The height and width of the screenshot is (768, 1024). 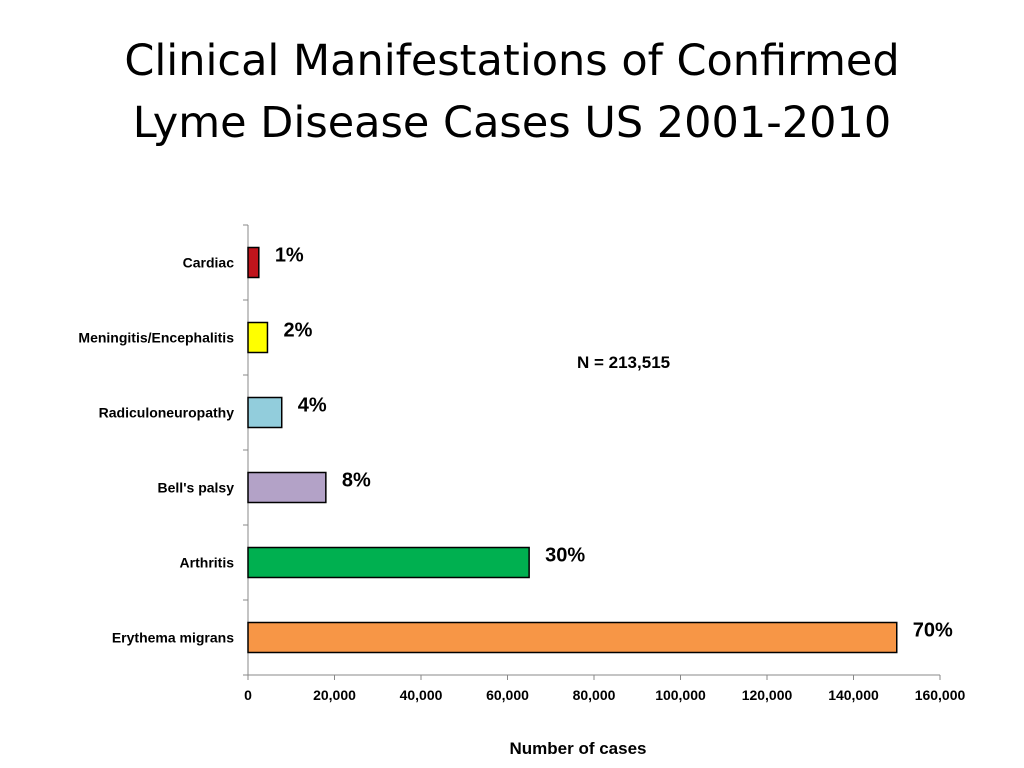 I want to click on x-tick-label: 0, so click(x=248, y=695).